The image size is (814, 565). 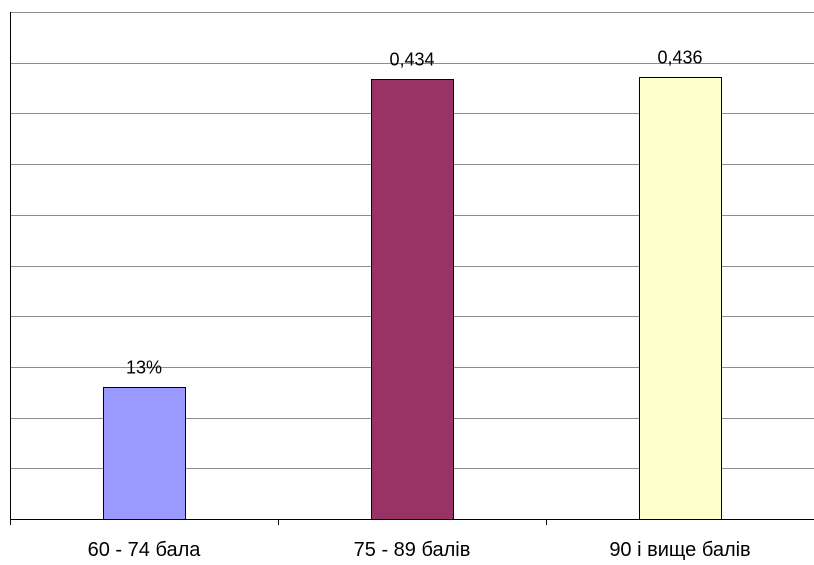 What do you see at coordinates (679, 58) in the screenshot?
I see `data-label: 0,436` at bounding box center [679, 58].